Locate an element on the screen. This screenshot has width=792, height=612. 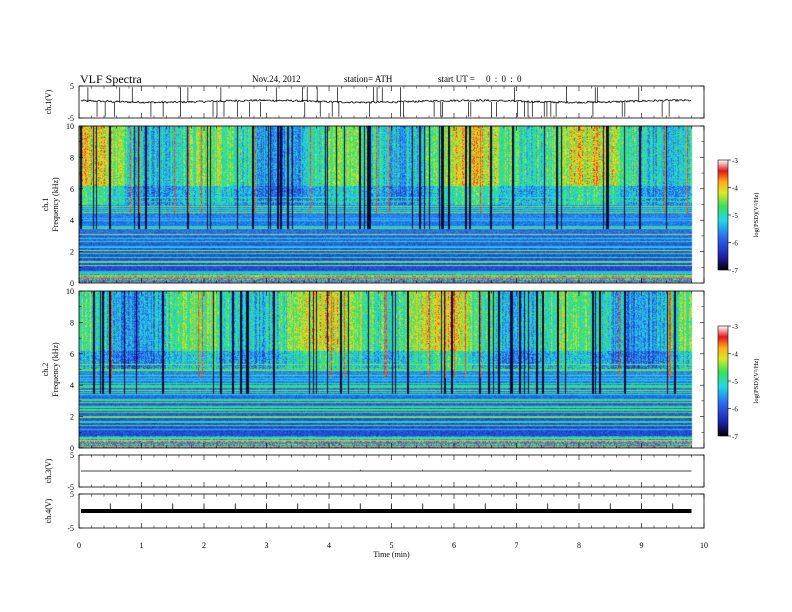
x-tick-label: 10 is located at coordinates (704, 545).